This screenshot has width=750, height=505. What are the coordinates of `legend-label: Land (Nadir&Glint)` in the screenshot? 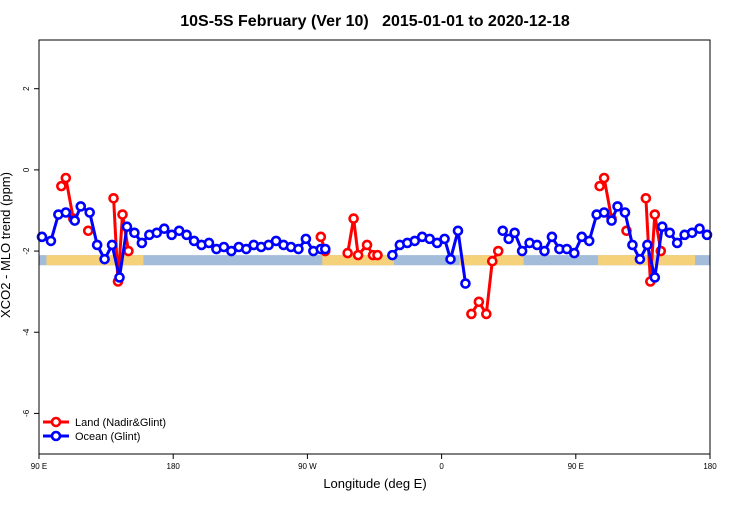 It's located at (120, 423).